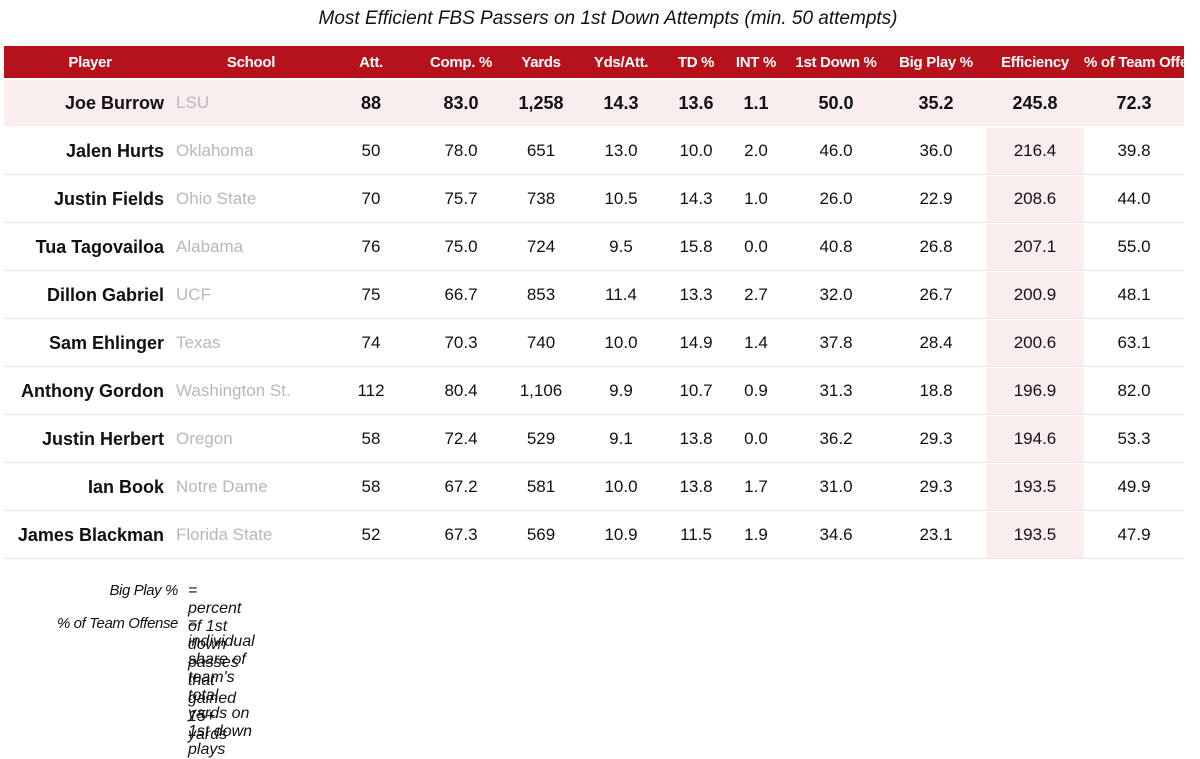 The height and width of the screenshot is (759, 1200). I want to click on cell-td-pct: 14.9, so click(696, 342).